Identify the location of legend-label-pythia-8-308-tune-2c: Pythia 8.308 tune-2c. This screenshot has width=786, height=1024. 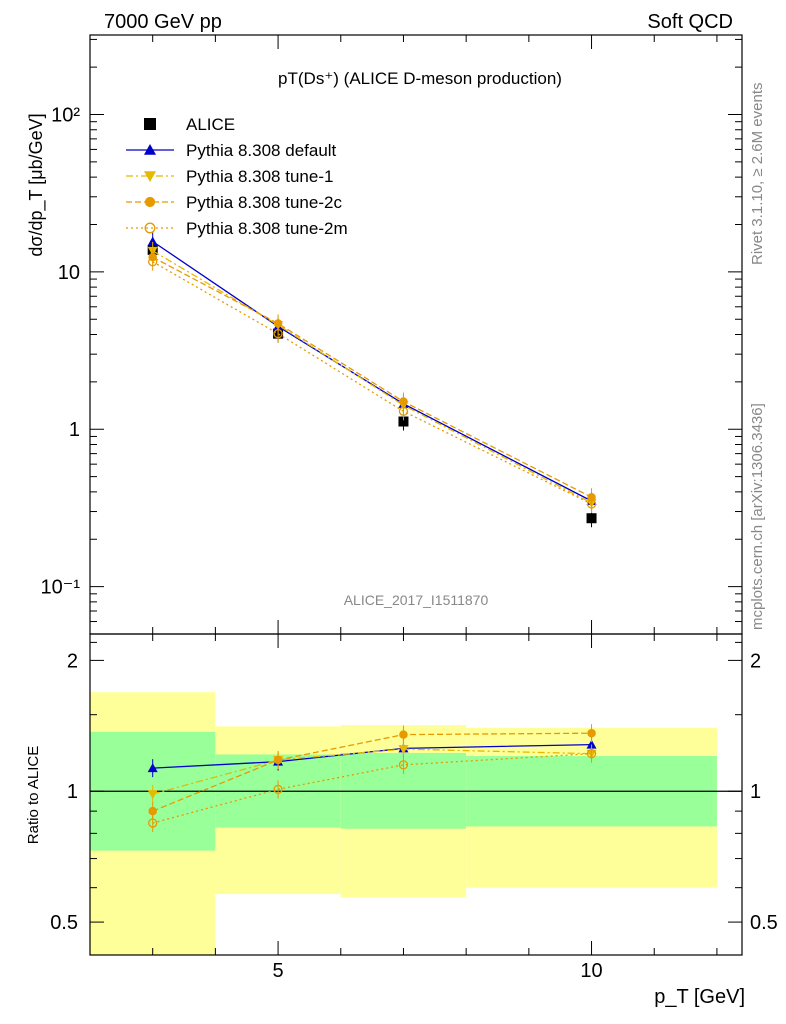
(264, 202).